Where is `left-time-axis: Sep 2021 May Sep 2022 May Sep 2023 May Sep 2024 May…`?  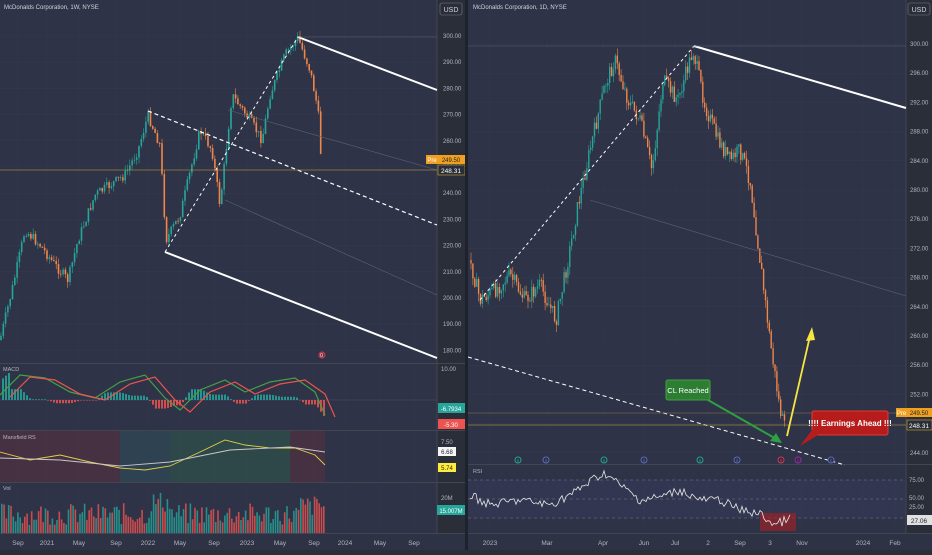
left-time-axis: Sep 2021 May Sep 2022 May Sep 2023 May Sep 2024 May… is located at coordinates (216, 543).